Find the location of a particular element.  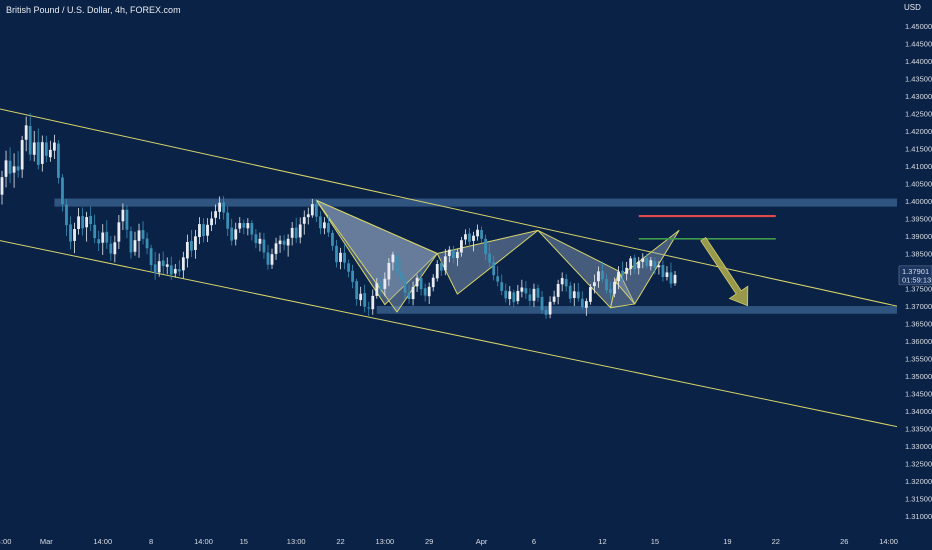

time-tick-label: 14:00 is located at coordinates (888, 541).